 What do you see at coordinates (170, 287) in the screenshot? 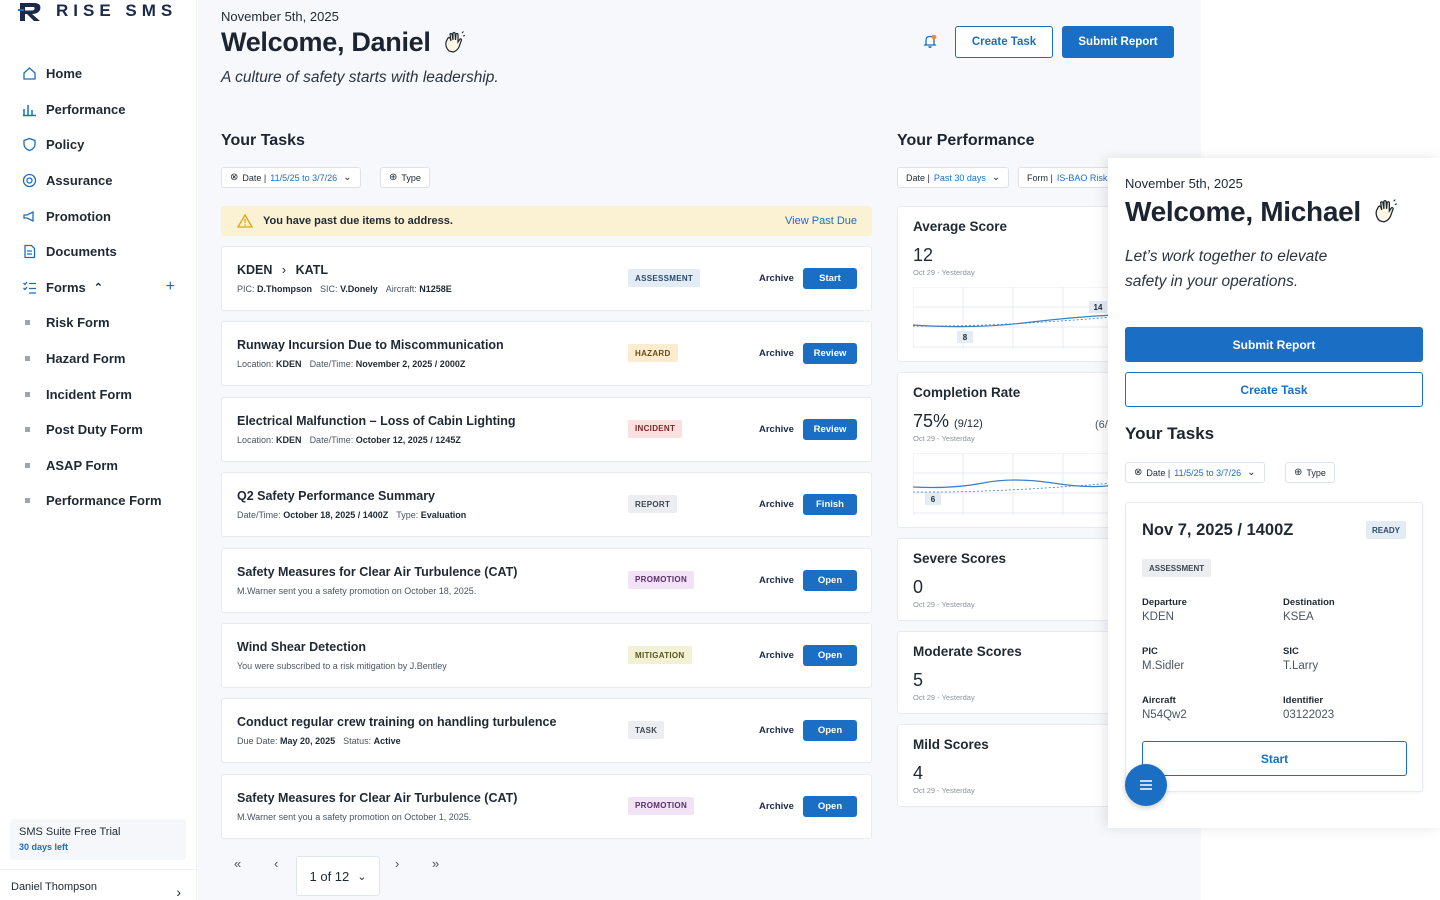
I see `add-form-button: +` at bounding box center [170, 287].